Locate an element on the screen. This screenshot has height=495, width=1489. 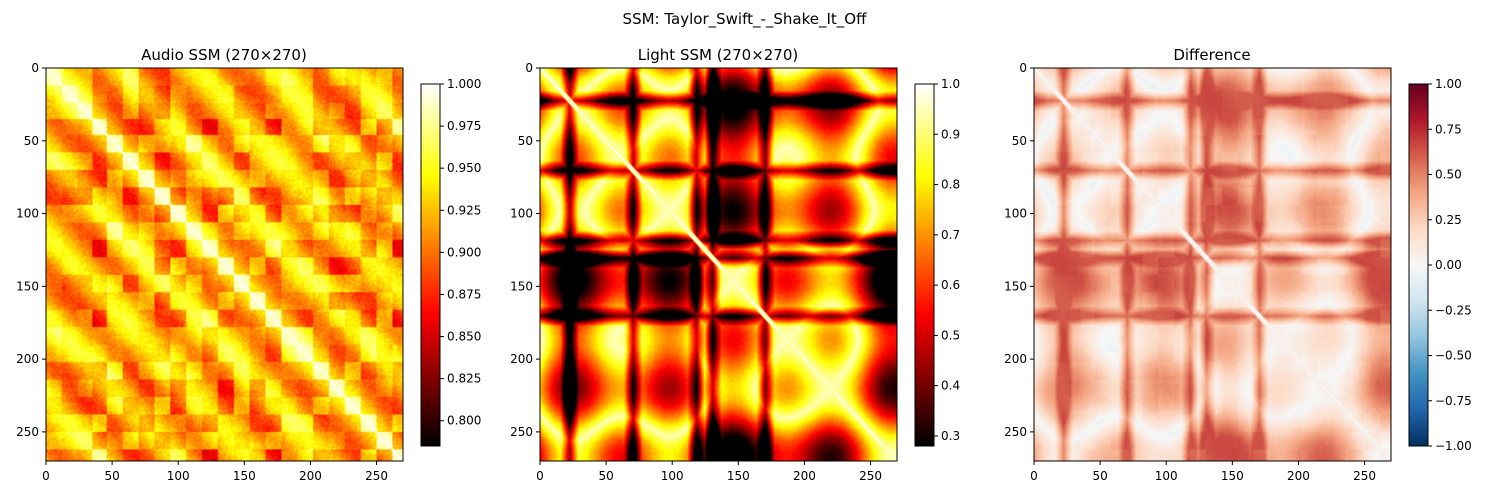
colorbar-tick-label: 0.875 is located at coordinates (464, 294).